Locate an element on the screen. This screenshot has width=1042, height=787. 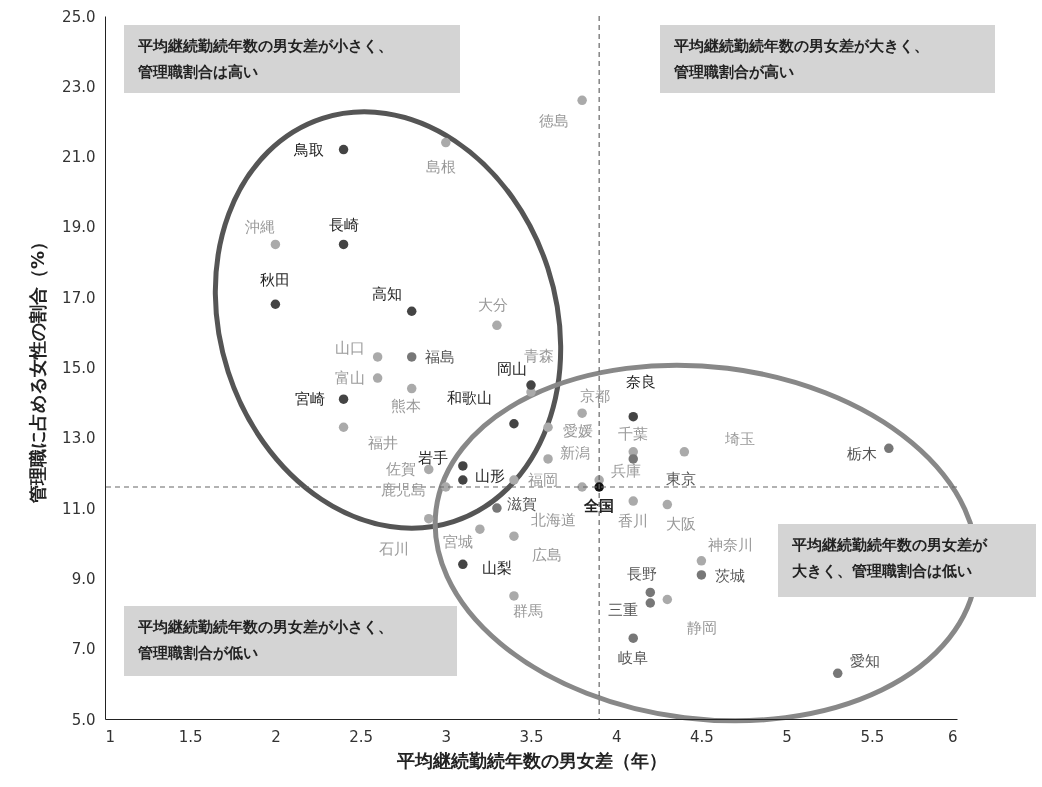
annotation: 和歌山 is located at coordinates (470, 397).